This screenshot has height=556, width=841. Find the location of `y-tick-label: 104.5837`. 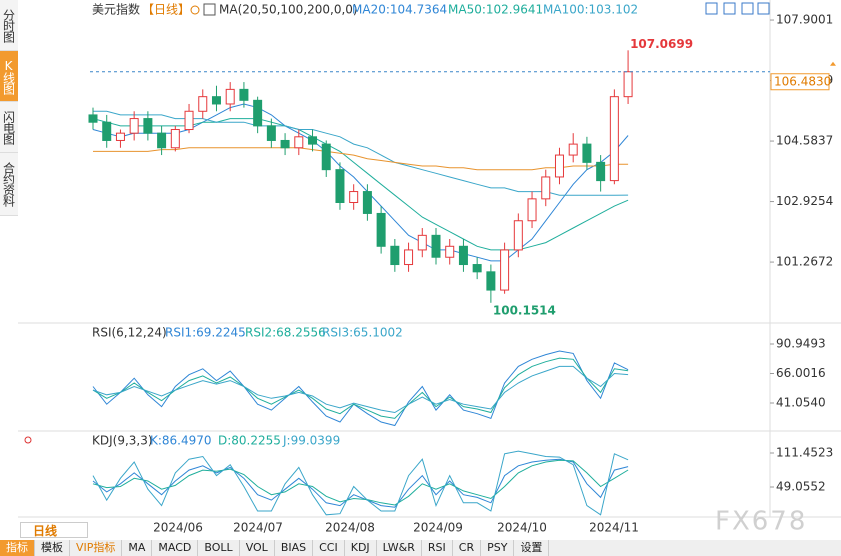

y-tick-label: 104.5837 is located at coordinates (804, 141).